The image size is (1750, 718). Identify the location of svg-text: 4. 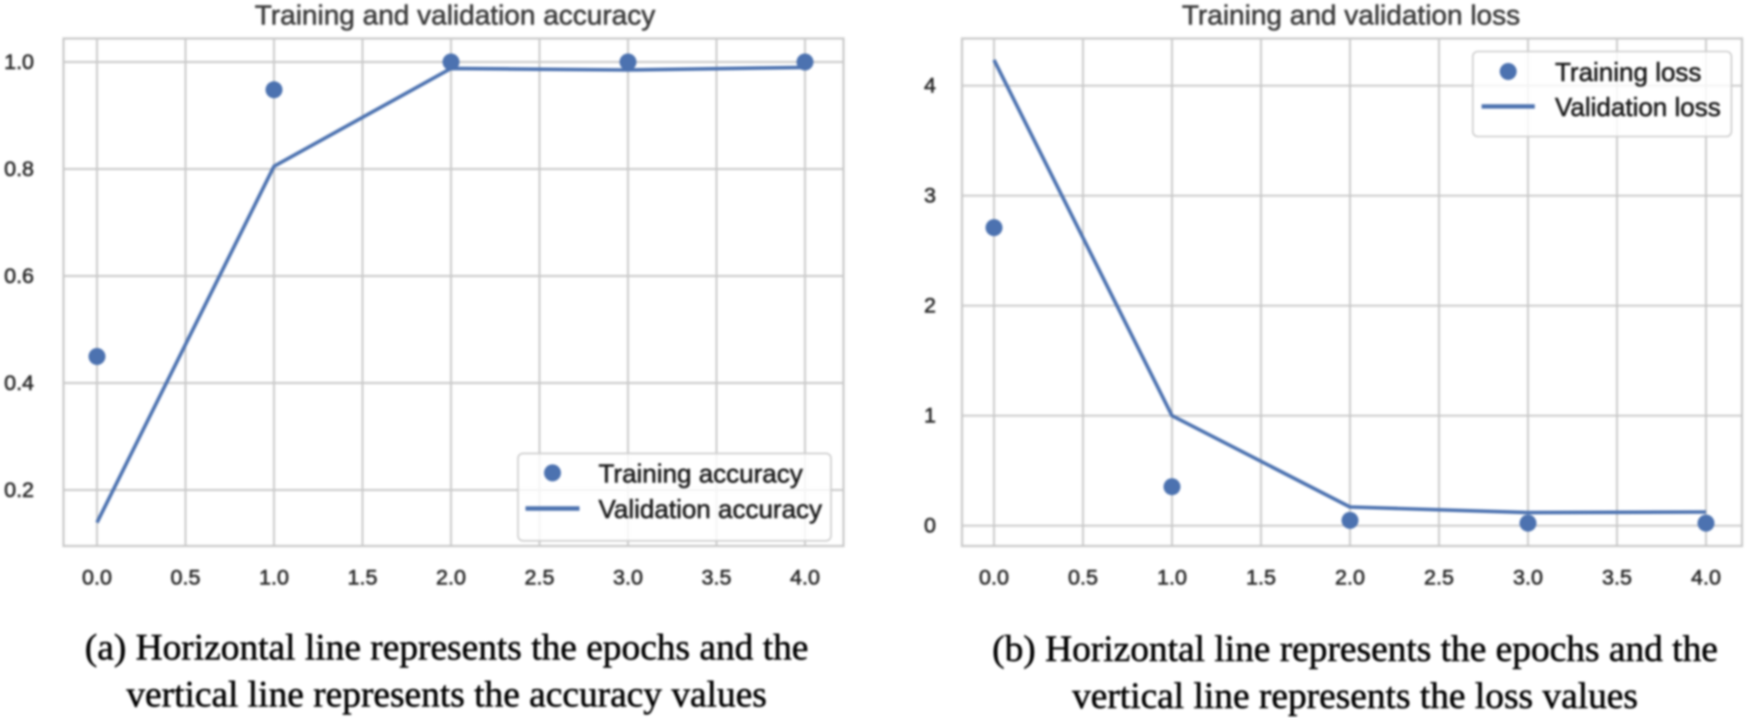
(930, 86).